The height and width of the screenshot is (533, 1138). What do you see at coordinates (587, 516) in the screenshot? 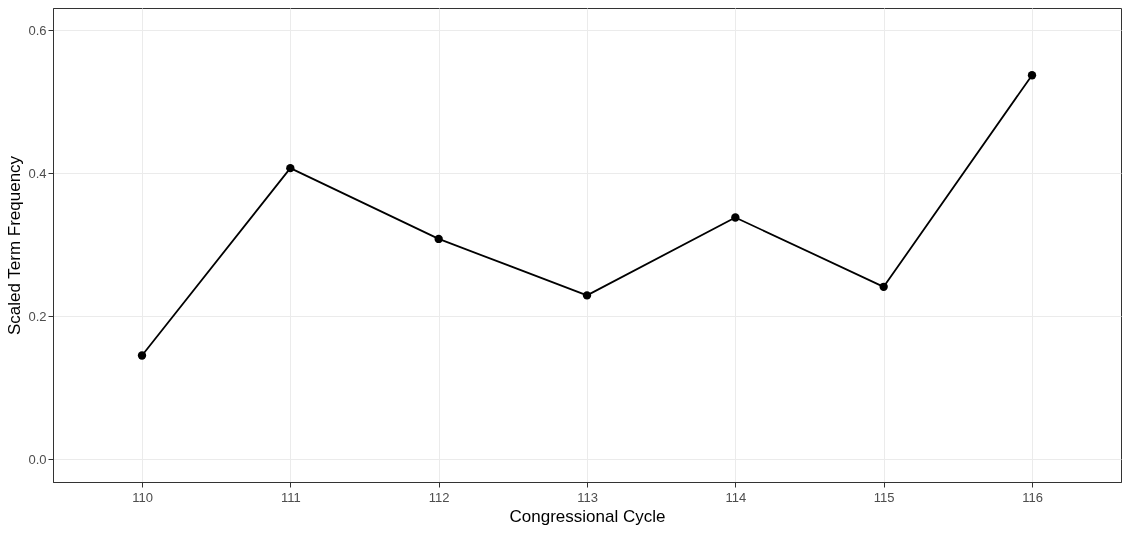
I see `x-axis-title: Congressional Cycle` at bounding box center [587, 516].